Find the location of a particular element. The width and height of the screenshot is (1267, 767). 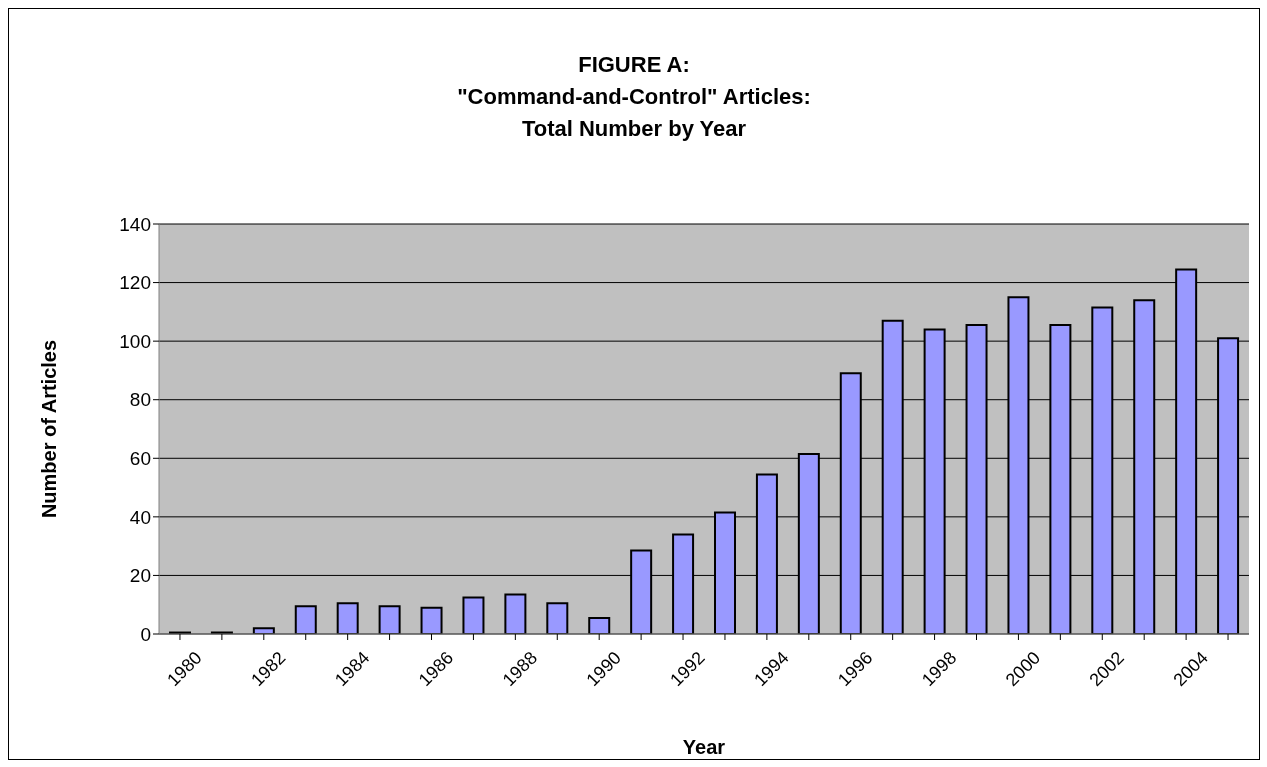

y-tick-label: 100 is located at coordinates (135, 341).